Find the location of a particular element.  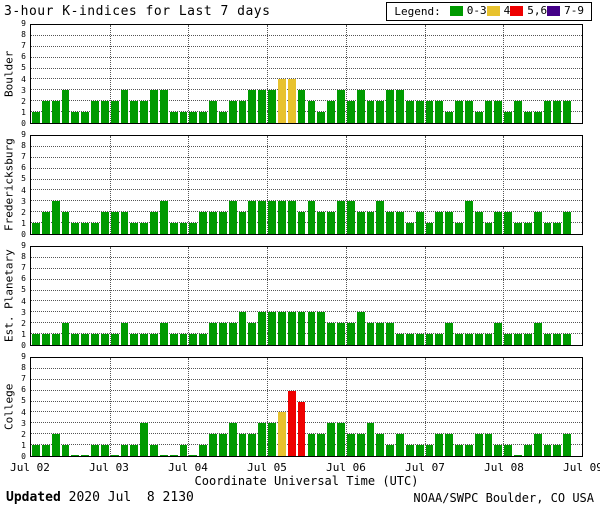

station-label: College is located at coordinates (9, 407).